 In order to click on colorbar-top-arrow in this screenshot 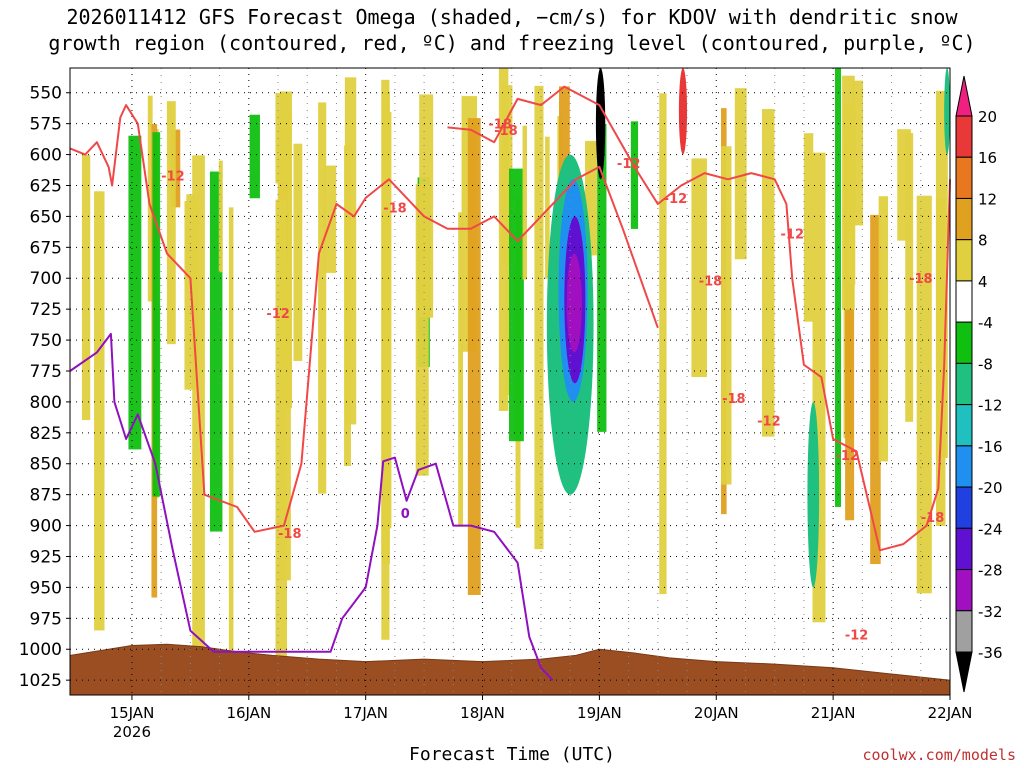, I will do `click(964, 96)`.